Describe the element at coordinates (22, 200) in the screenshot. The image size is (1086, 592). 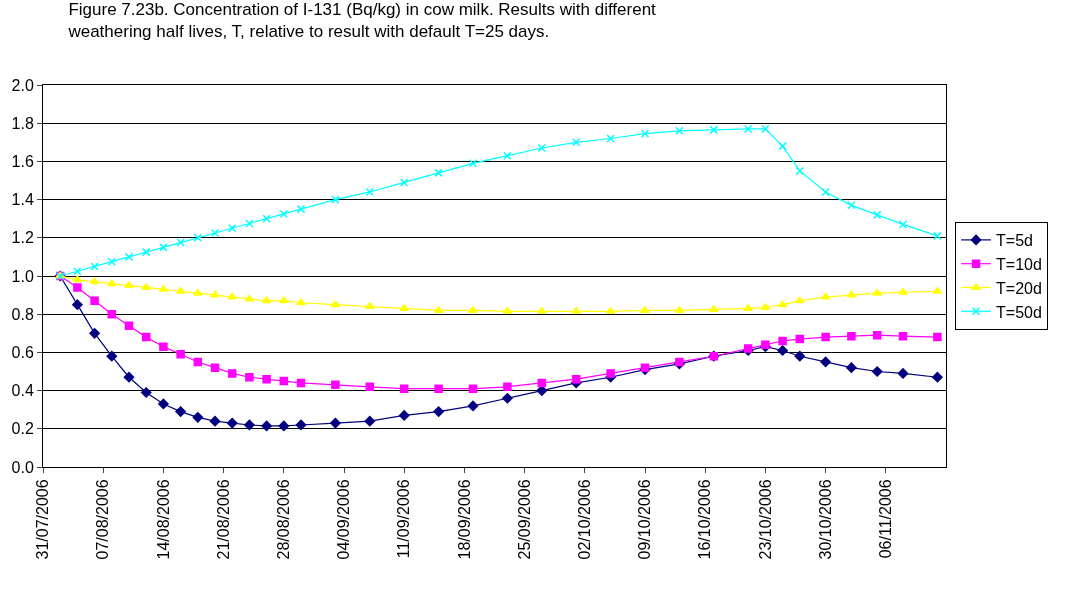
I see `y-tick-label: 1.4` at that location.